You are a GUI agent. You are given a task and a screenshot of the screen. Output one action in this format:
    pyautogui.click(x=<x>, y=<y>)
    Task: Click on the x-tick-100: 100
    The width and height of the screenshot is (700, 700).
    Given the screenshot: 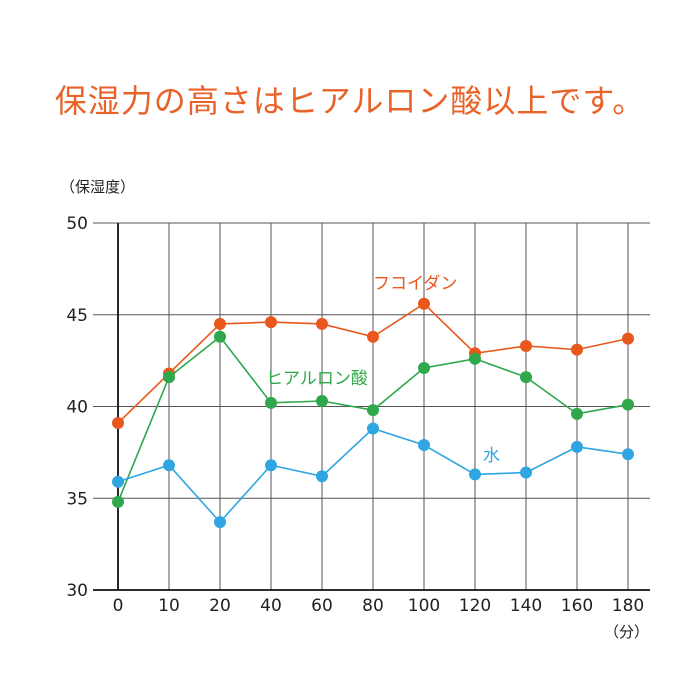 What is the action you would take?
    pyautogui.click(x=424, y=606)
    